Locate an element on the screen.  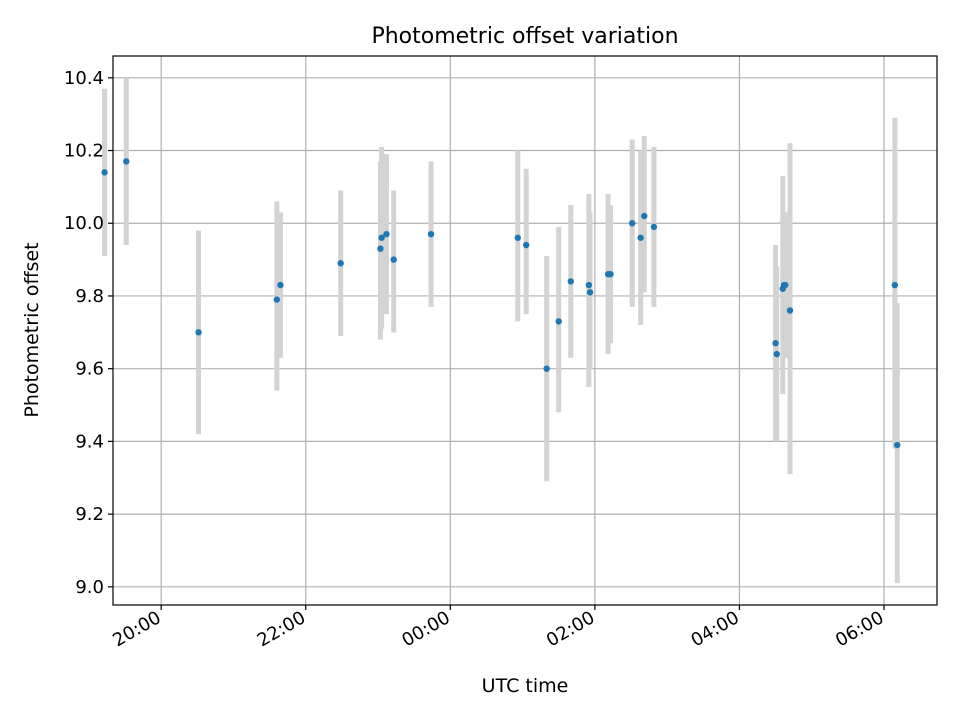
y-tick-label: 9.6 is located at coordinates (89, 369).